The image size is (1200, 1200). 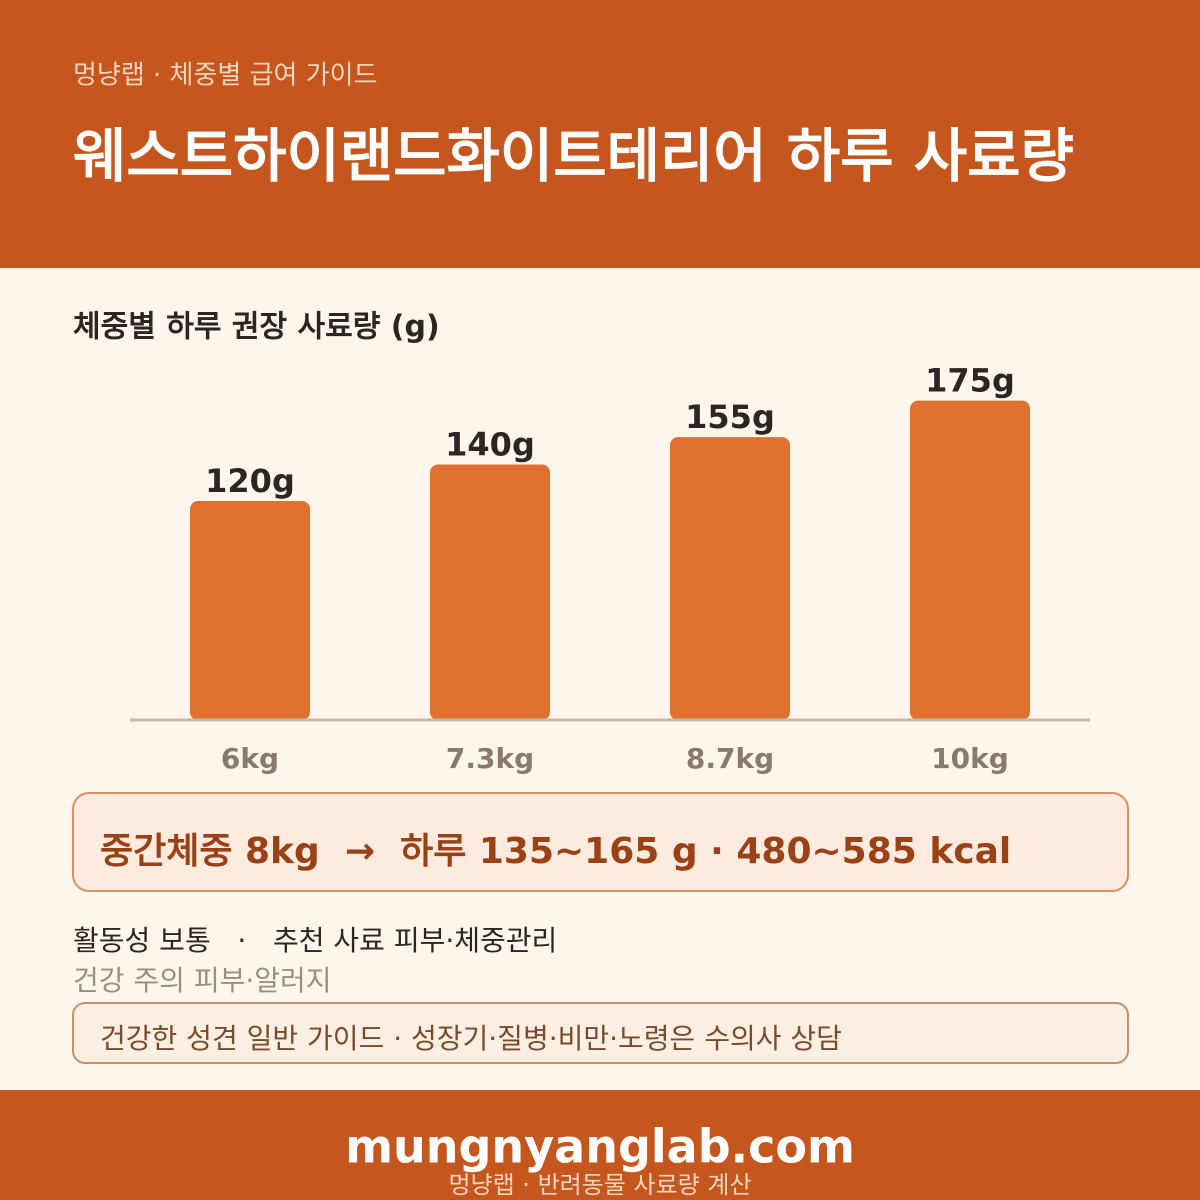 I want to click on x-tick-label: 6kg, so click(x=250, y=758).